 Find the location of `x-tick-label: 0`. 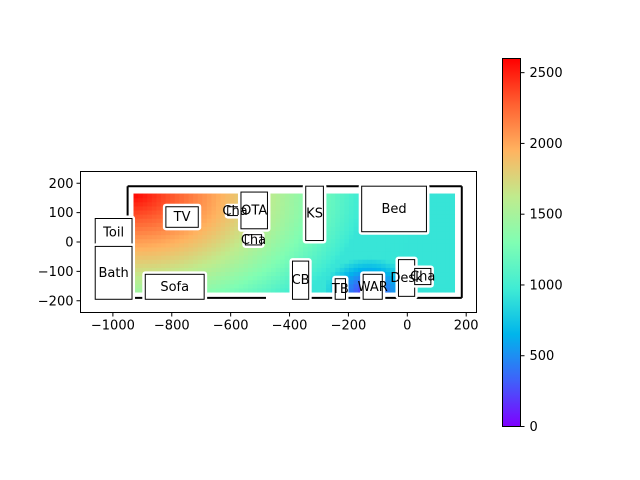

x-tick-label: 0 is located at coordinates (407, 326).